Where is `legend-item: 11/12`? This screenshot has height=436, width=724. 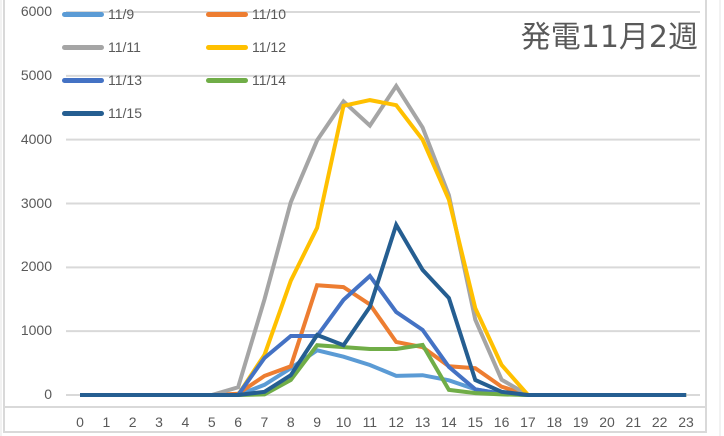 legend-item: 11/12 is located at coordinates (246, 47).